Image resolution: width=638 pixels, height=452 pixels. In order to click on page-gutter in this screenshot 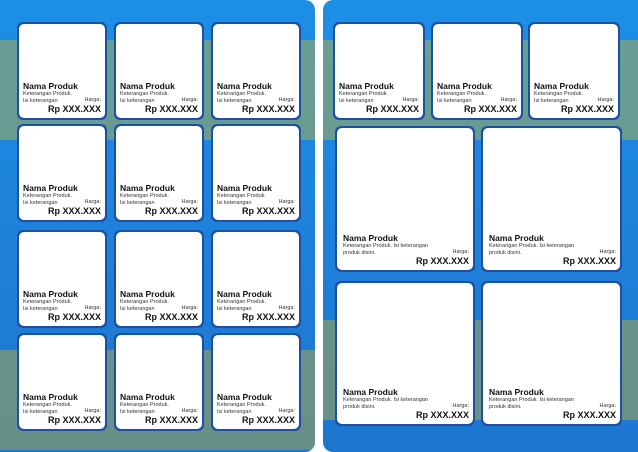, I will do `click(319, 226)`.